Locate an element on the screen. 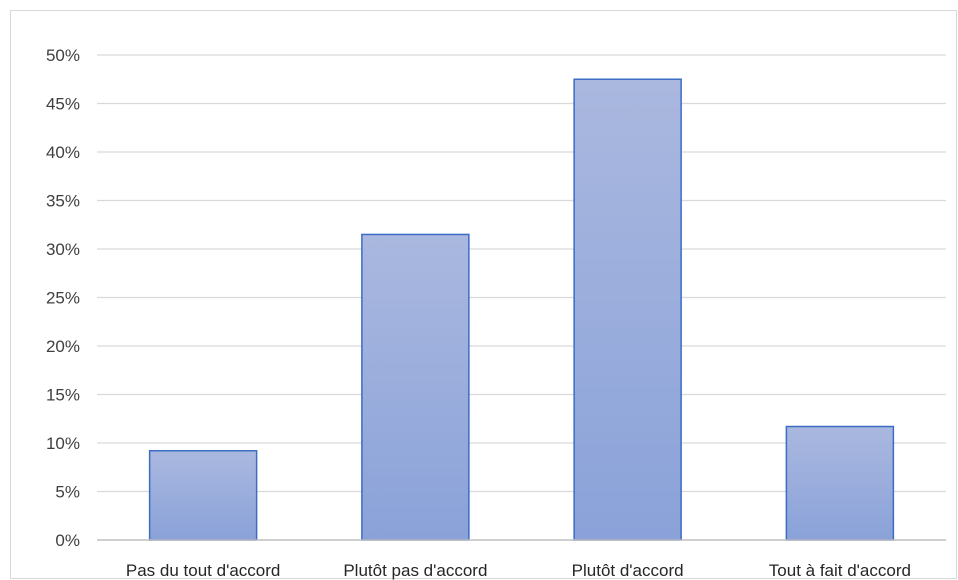 This screenshot has height=580, width=958. y-axis-tick-labels: 0% 5% 10% 15% 20% 25% 30% 35% 40% 45% 50% is located at coordinates (63, 298).